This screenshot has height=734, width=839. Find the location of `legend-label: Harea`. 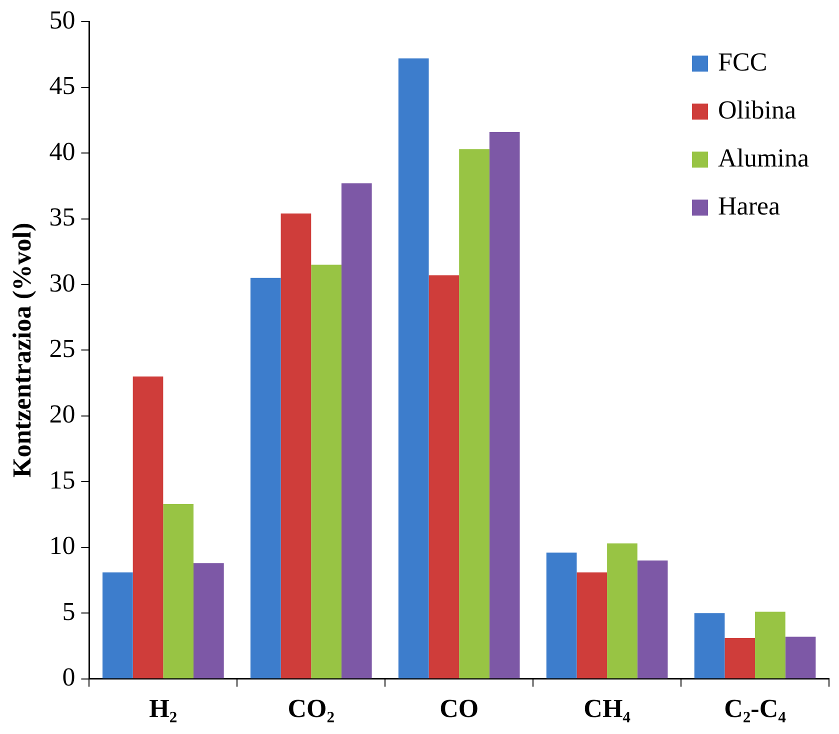

legend-label: Harea is located at coordinates (749, 205).